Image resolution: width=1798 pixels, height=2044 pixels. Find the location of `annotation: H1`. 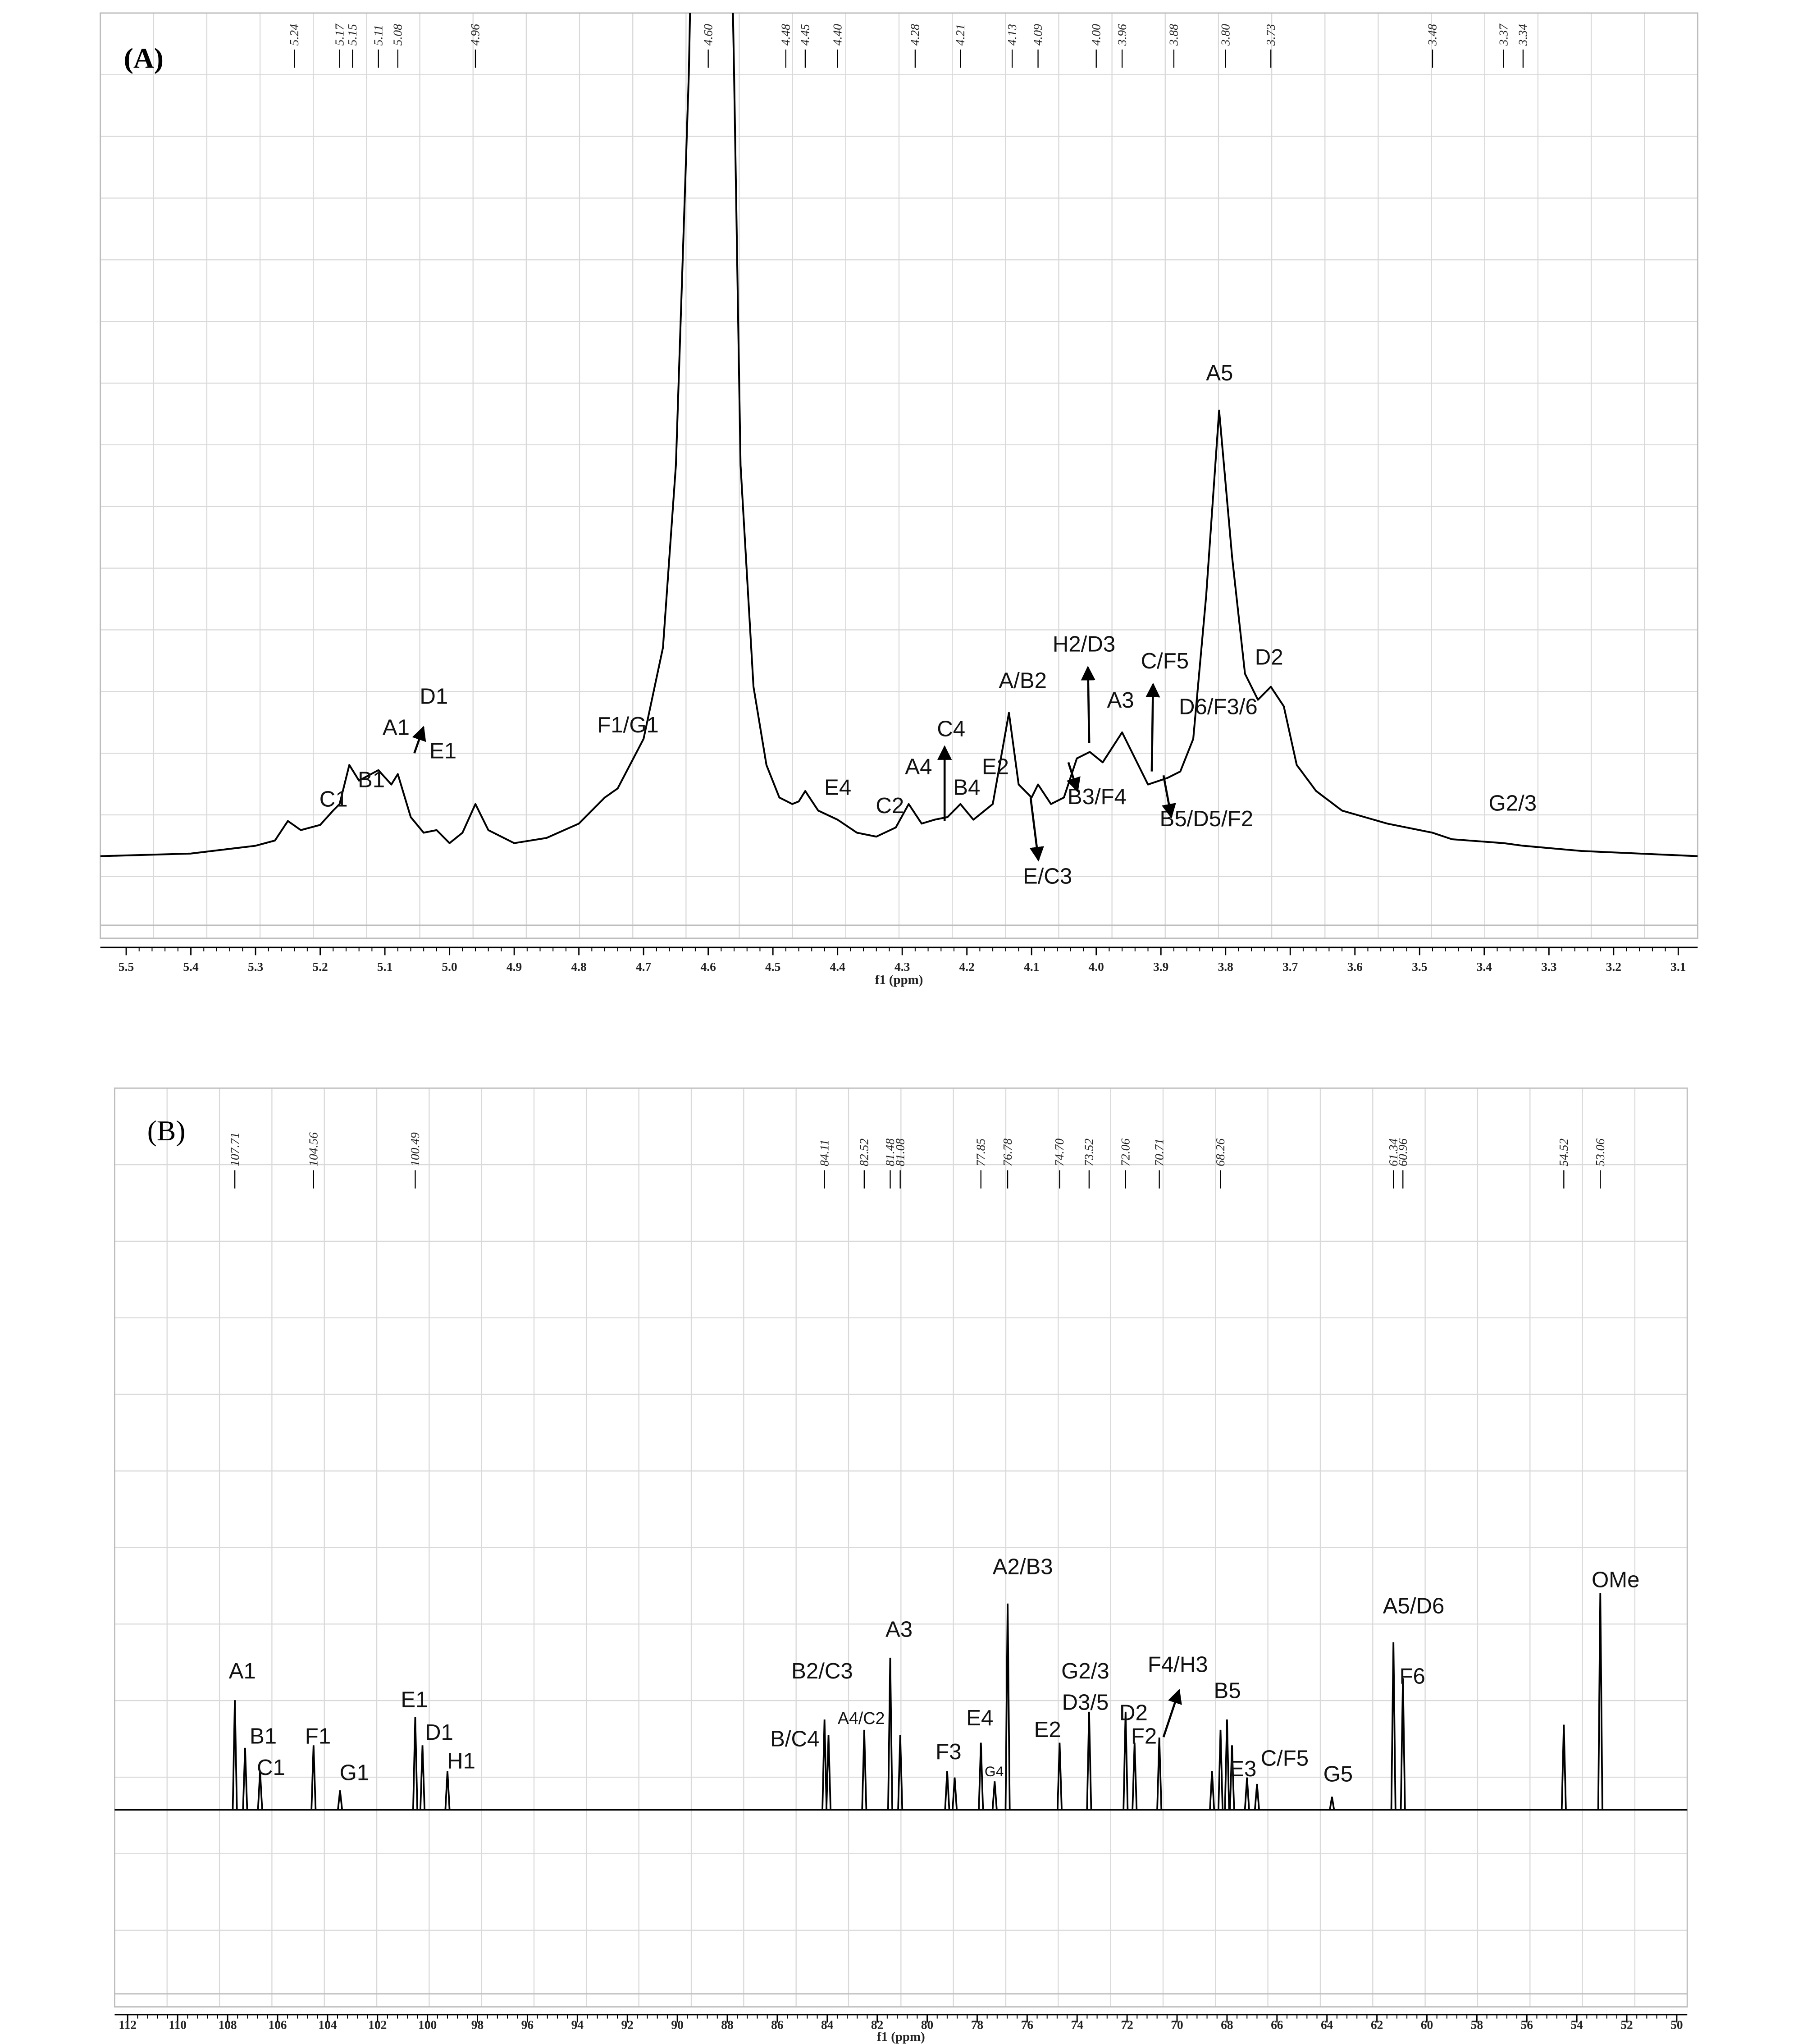

annotation: H1 is located at coordinates (461, 1761).